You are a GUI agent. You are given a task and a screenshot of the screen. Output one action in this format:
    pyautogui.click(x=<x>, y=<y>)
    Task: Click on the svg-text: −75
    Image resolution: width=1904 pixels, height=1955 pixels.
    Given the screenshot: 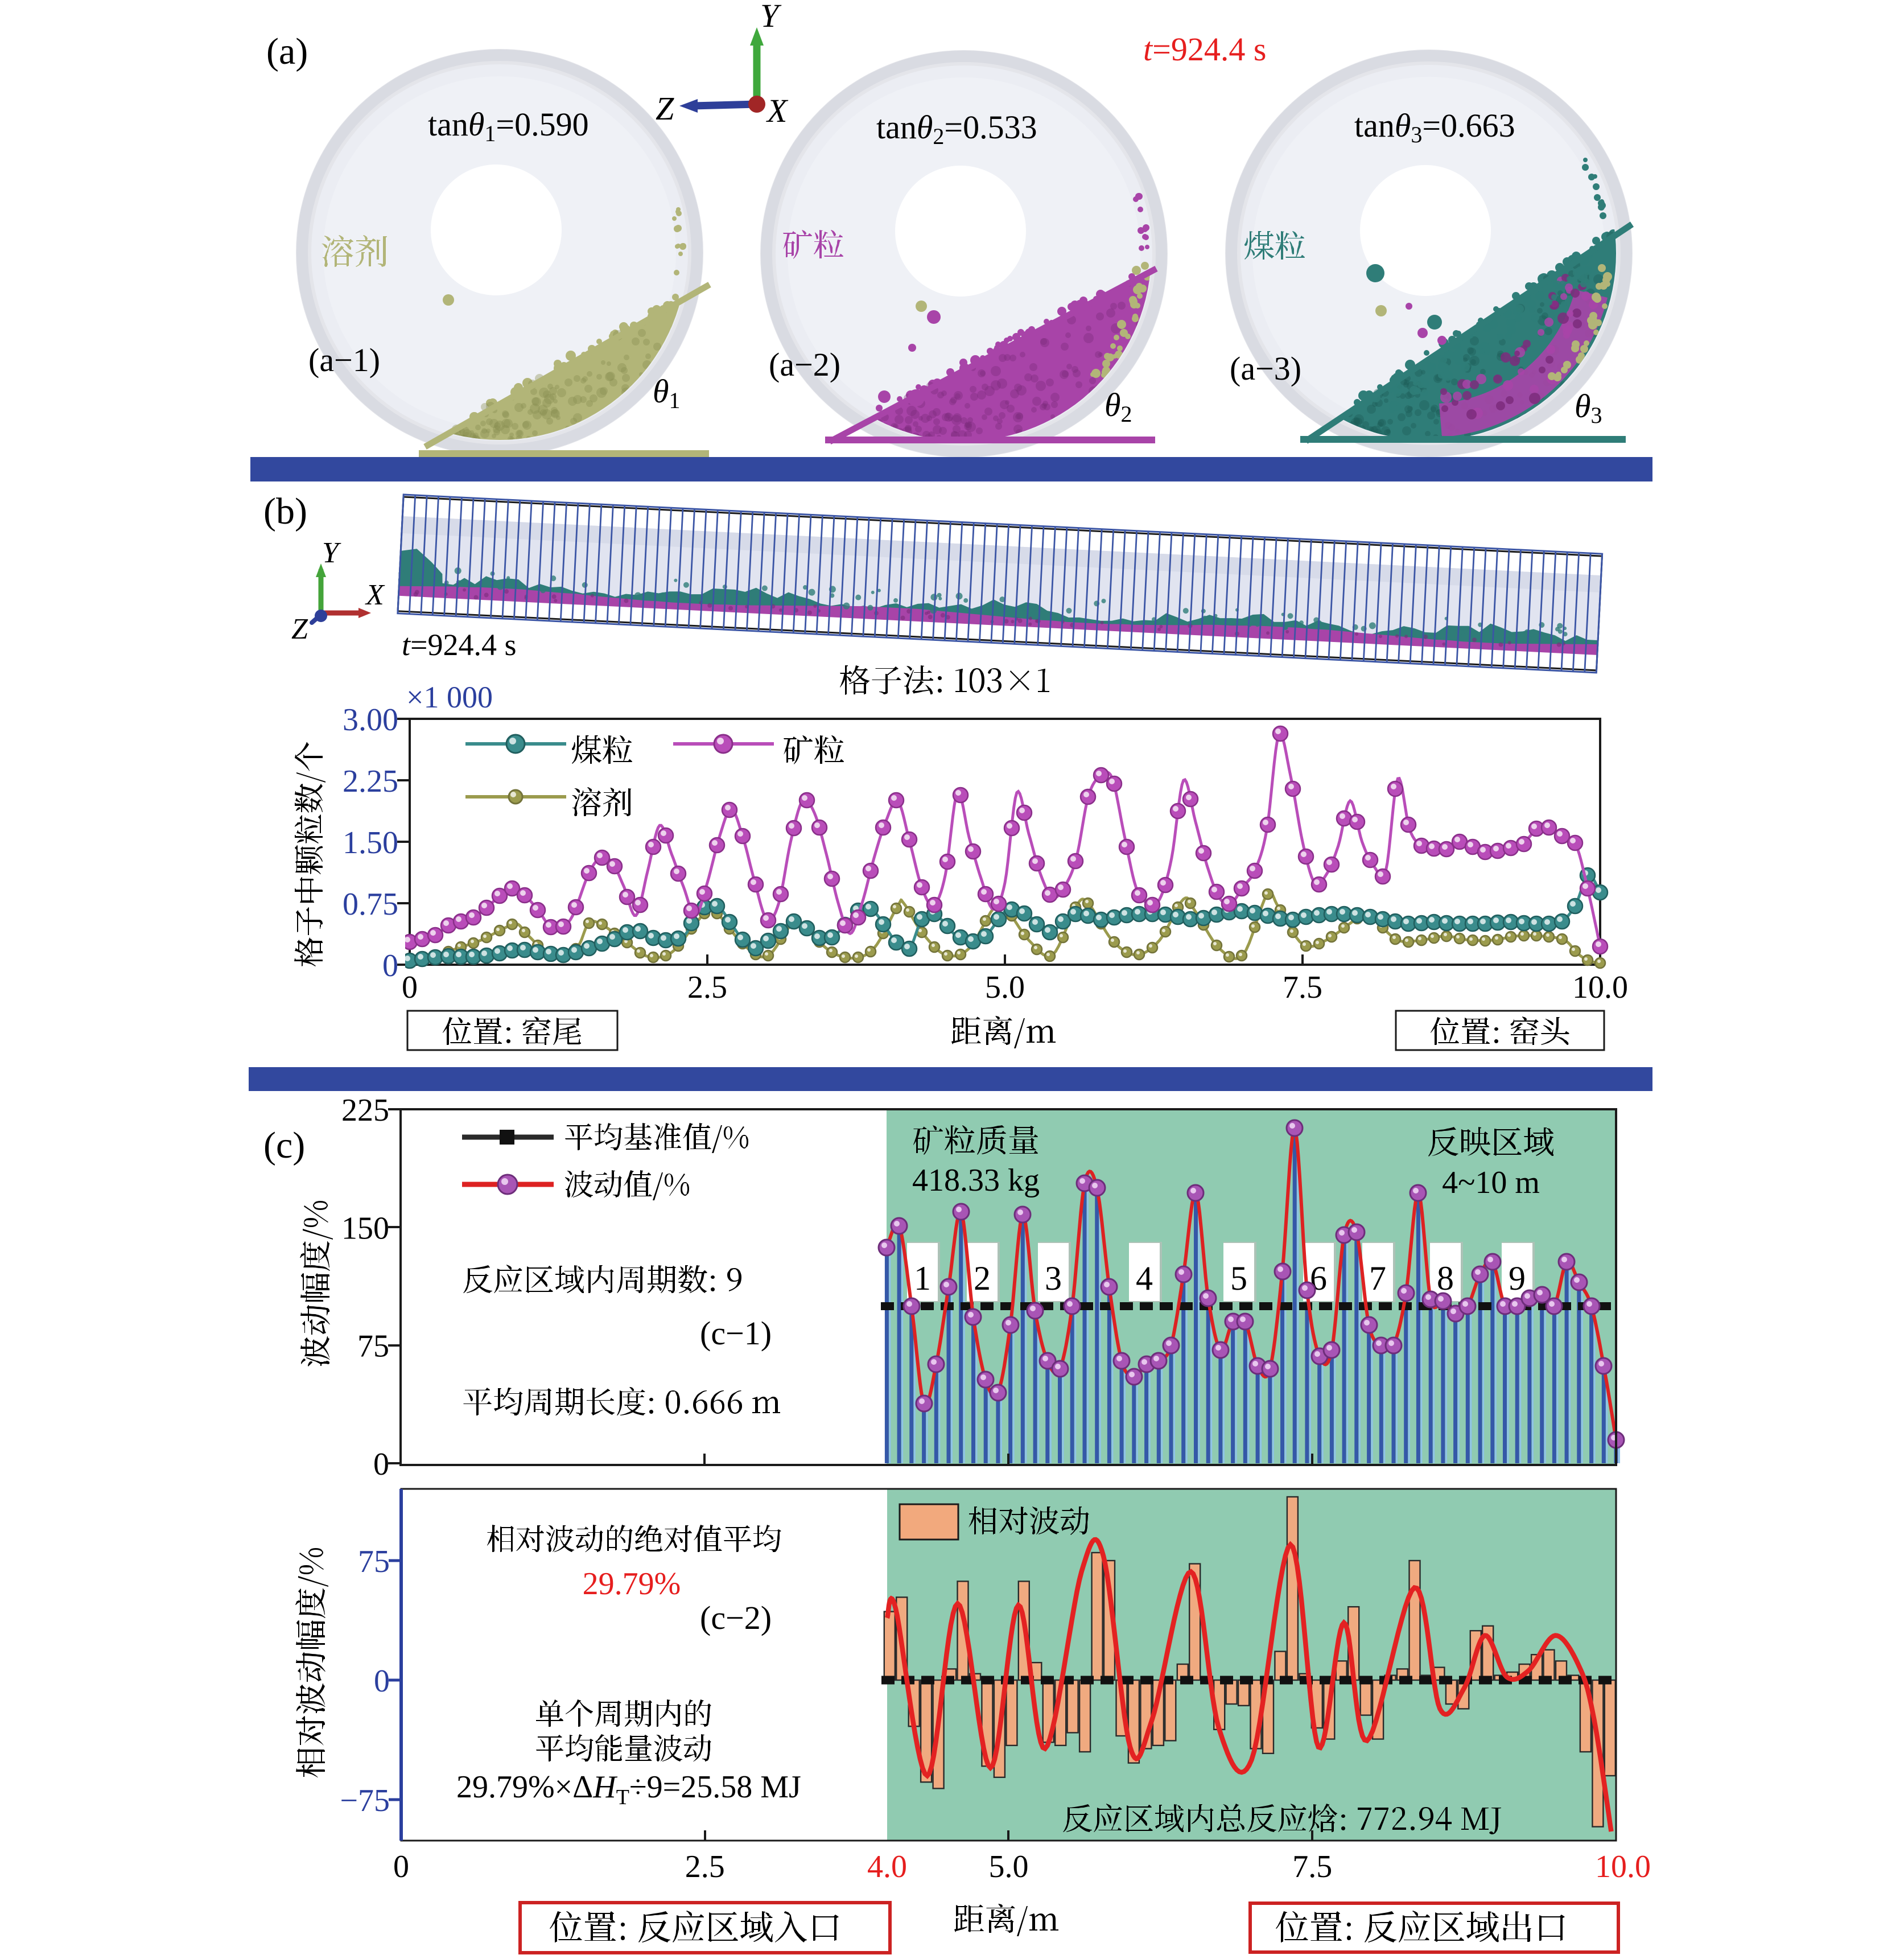 What is the action you would take?
    pyautogui.click(x=365, y=1800)
    